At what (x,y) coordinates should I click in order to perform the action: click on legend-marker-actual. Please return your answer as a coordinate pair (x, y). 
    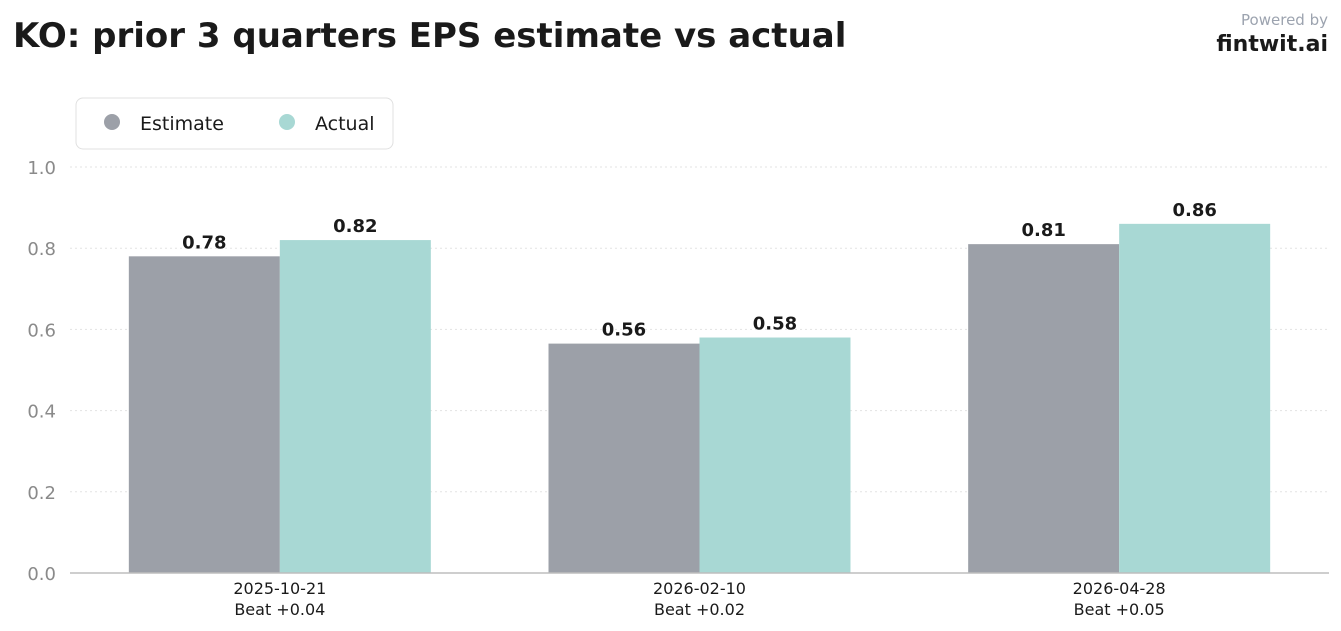
    Looking at the image, I should click on (287, 122).